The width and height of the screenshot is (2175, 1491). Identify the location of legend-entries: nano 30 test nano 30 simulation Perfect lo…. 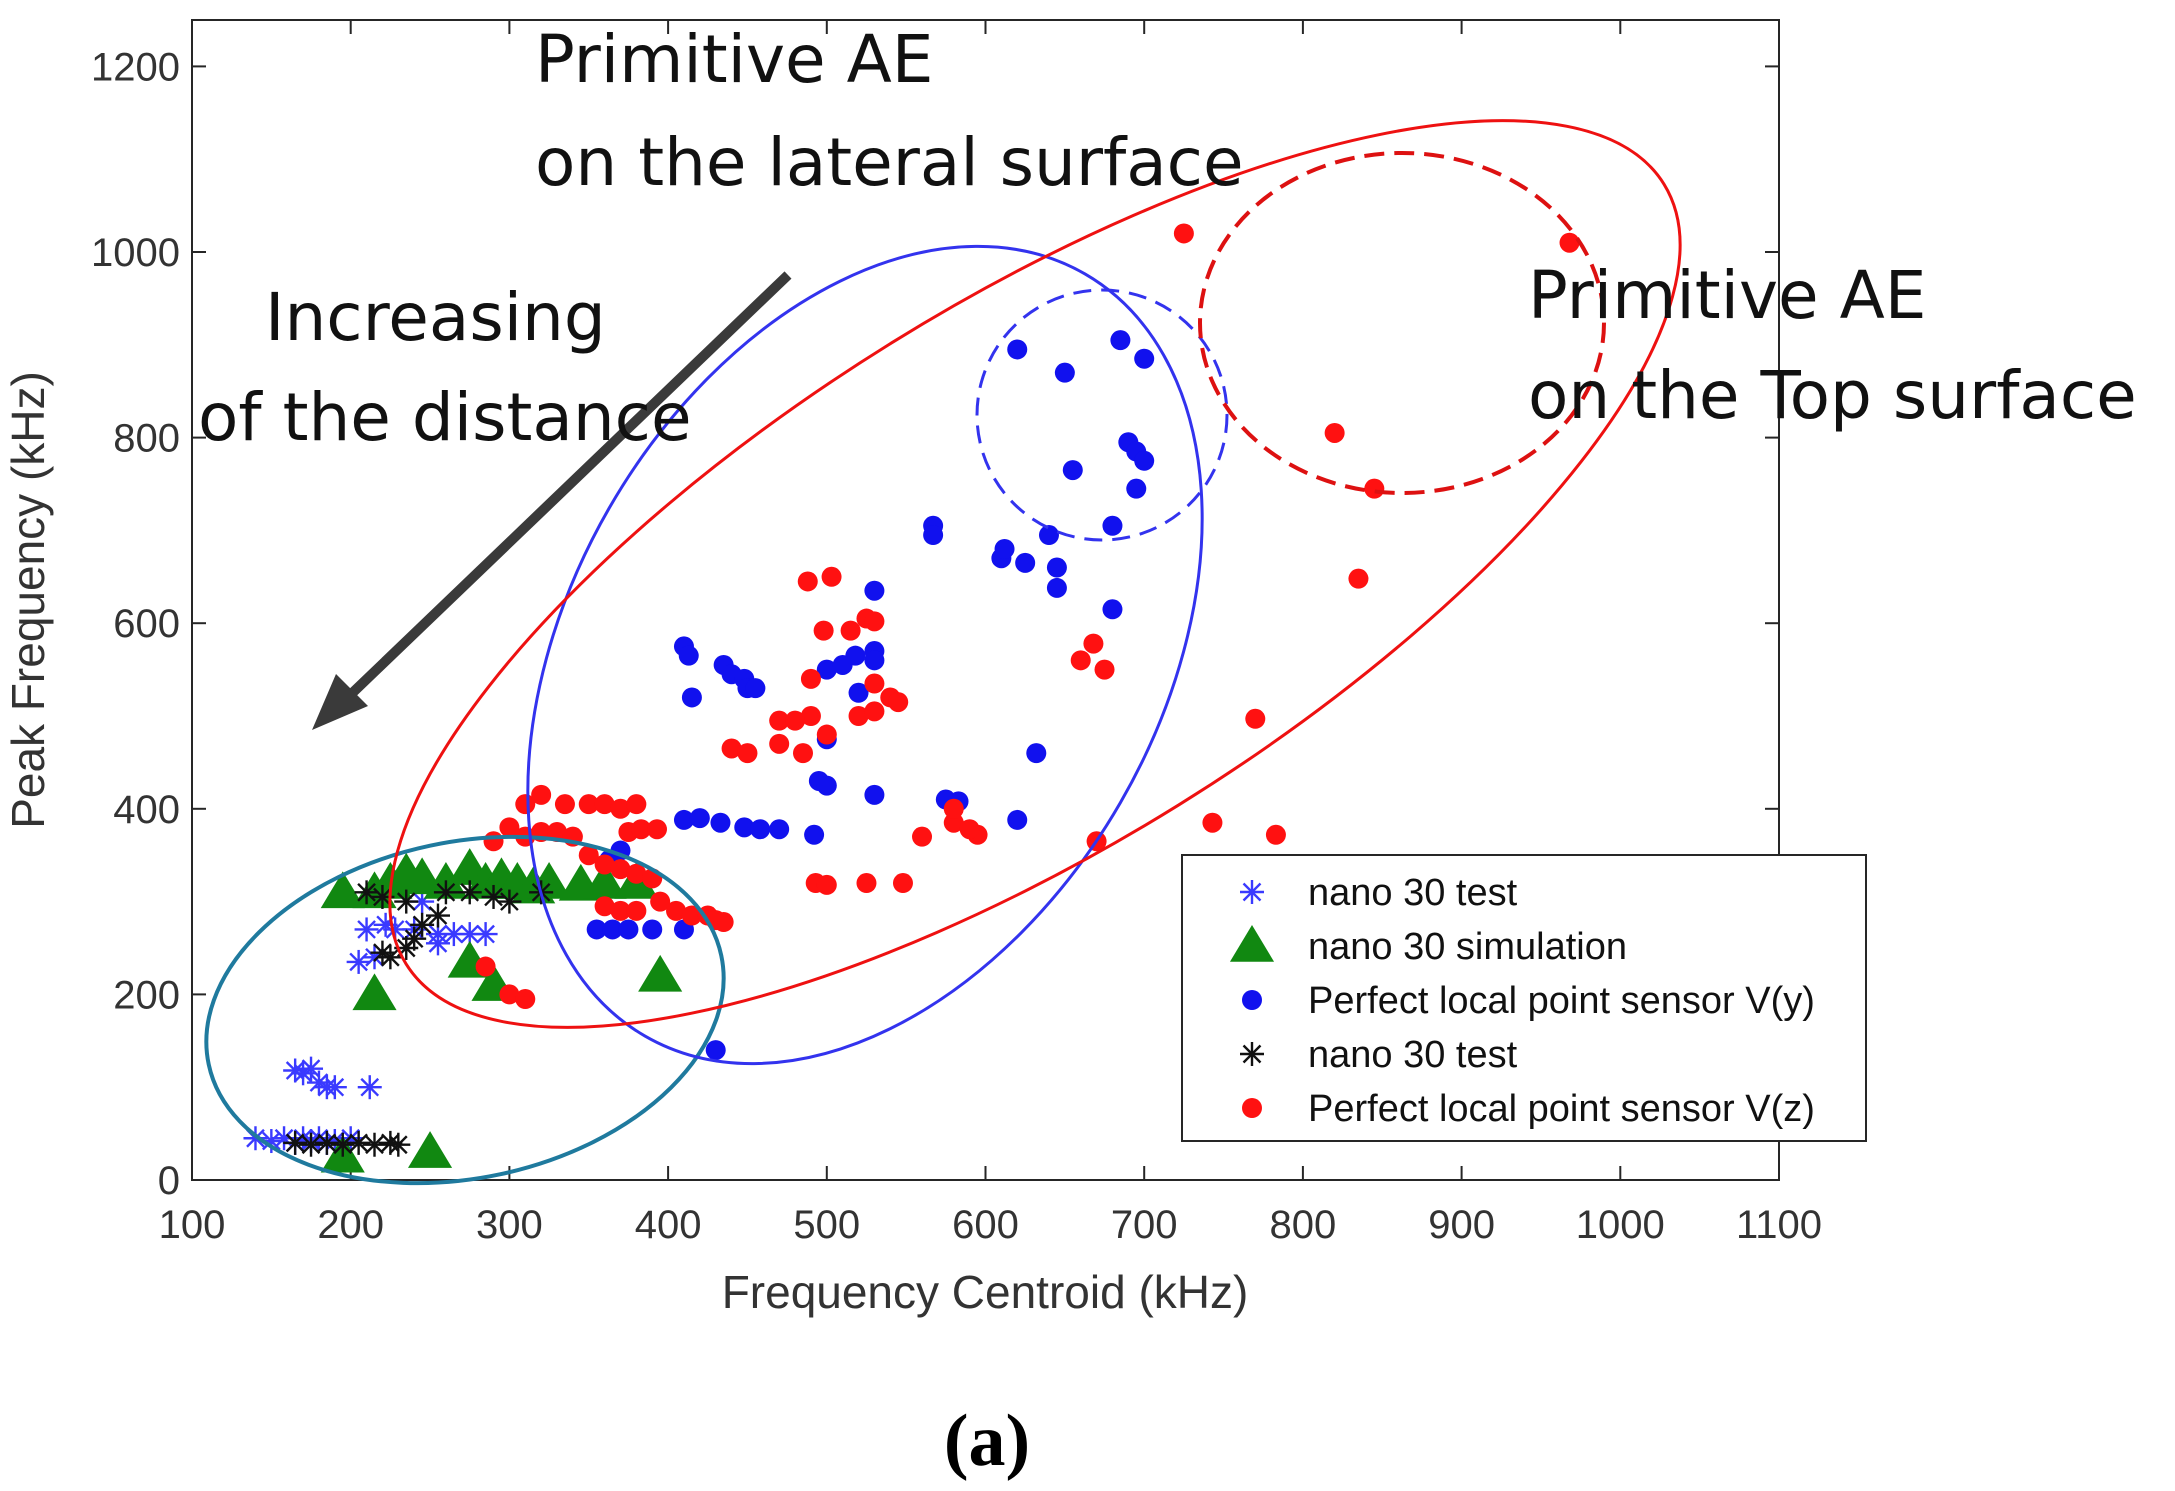
(1522, 1001).